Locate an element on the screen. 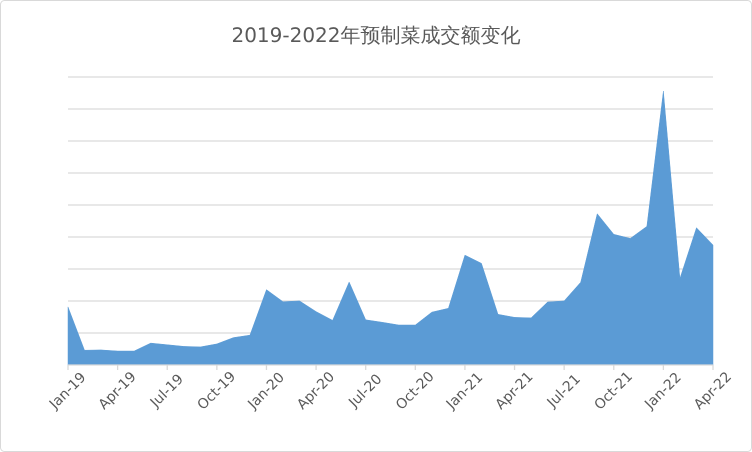 This screenshot has height=452, width=752. chart-title: 2019-2022年预制菜成交额变化 is located at coordinates (376, 35).